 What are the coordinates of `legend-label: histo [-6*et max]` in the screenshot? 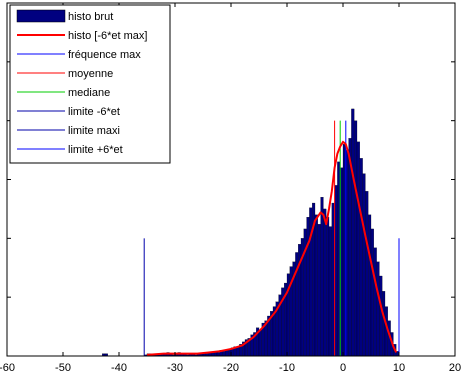 It's located at (107, 36).